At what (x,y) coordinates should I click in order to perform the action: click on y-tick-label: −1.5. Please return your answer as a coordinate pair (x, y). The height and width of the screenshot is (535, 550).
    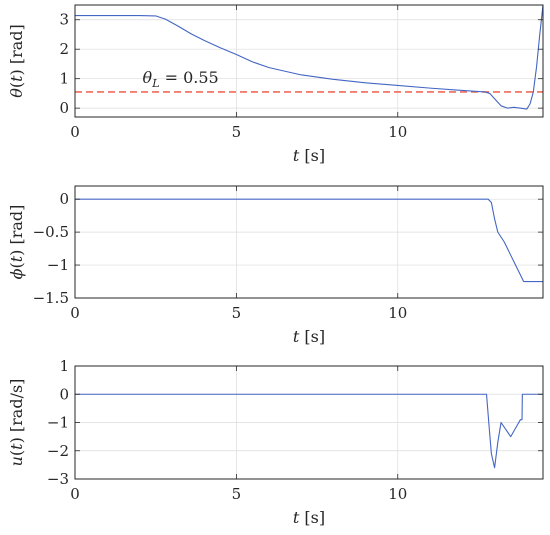
    Looking at the image, I should click on (51, 298).